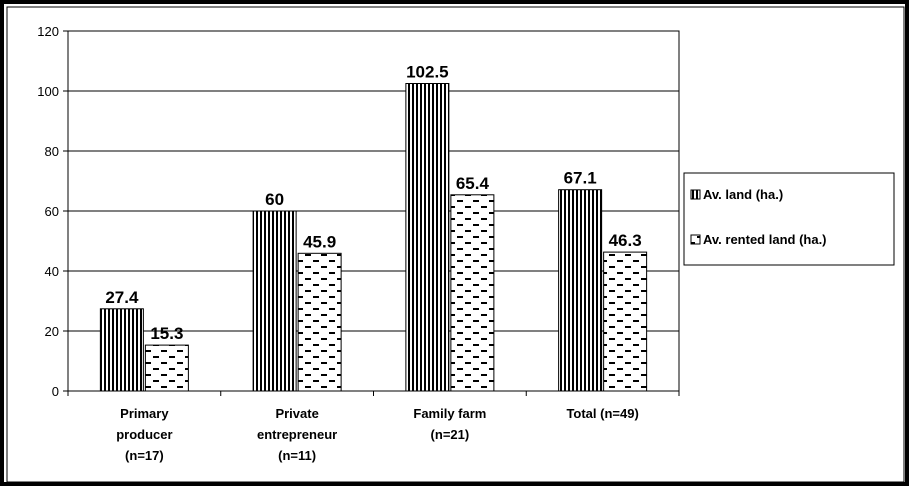 This screenshot has width=909, height=491. What do you see at coordinates (319, 241) in the screenshot?
I see `data-label: 45.9` at bounding box center [319, 241].